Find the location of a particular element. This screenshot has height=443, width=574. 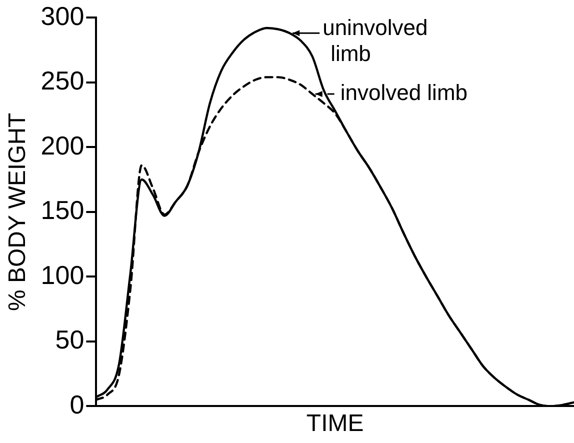

y-tick-label: 200 is located at coordinates (62, 145).